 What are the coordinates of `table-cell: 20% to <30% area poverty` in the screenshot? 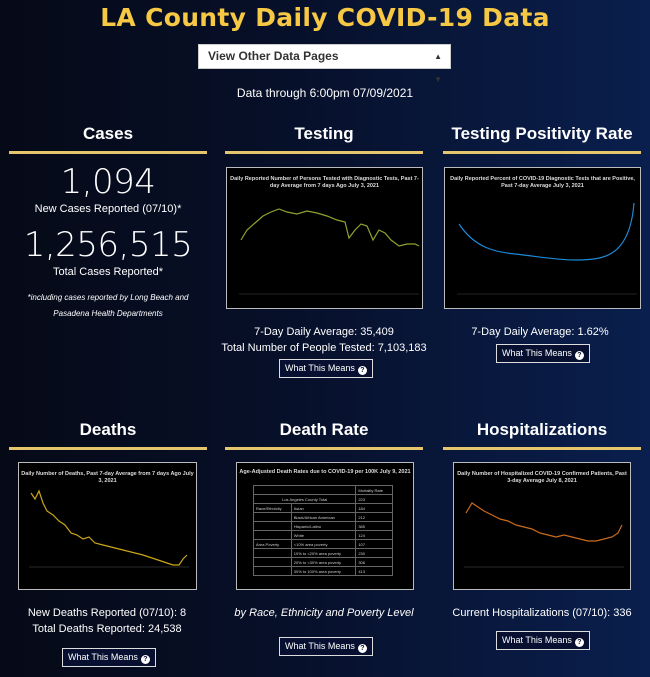 It's located at (323, 562).